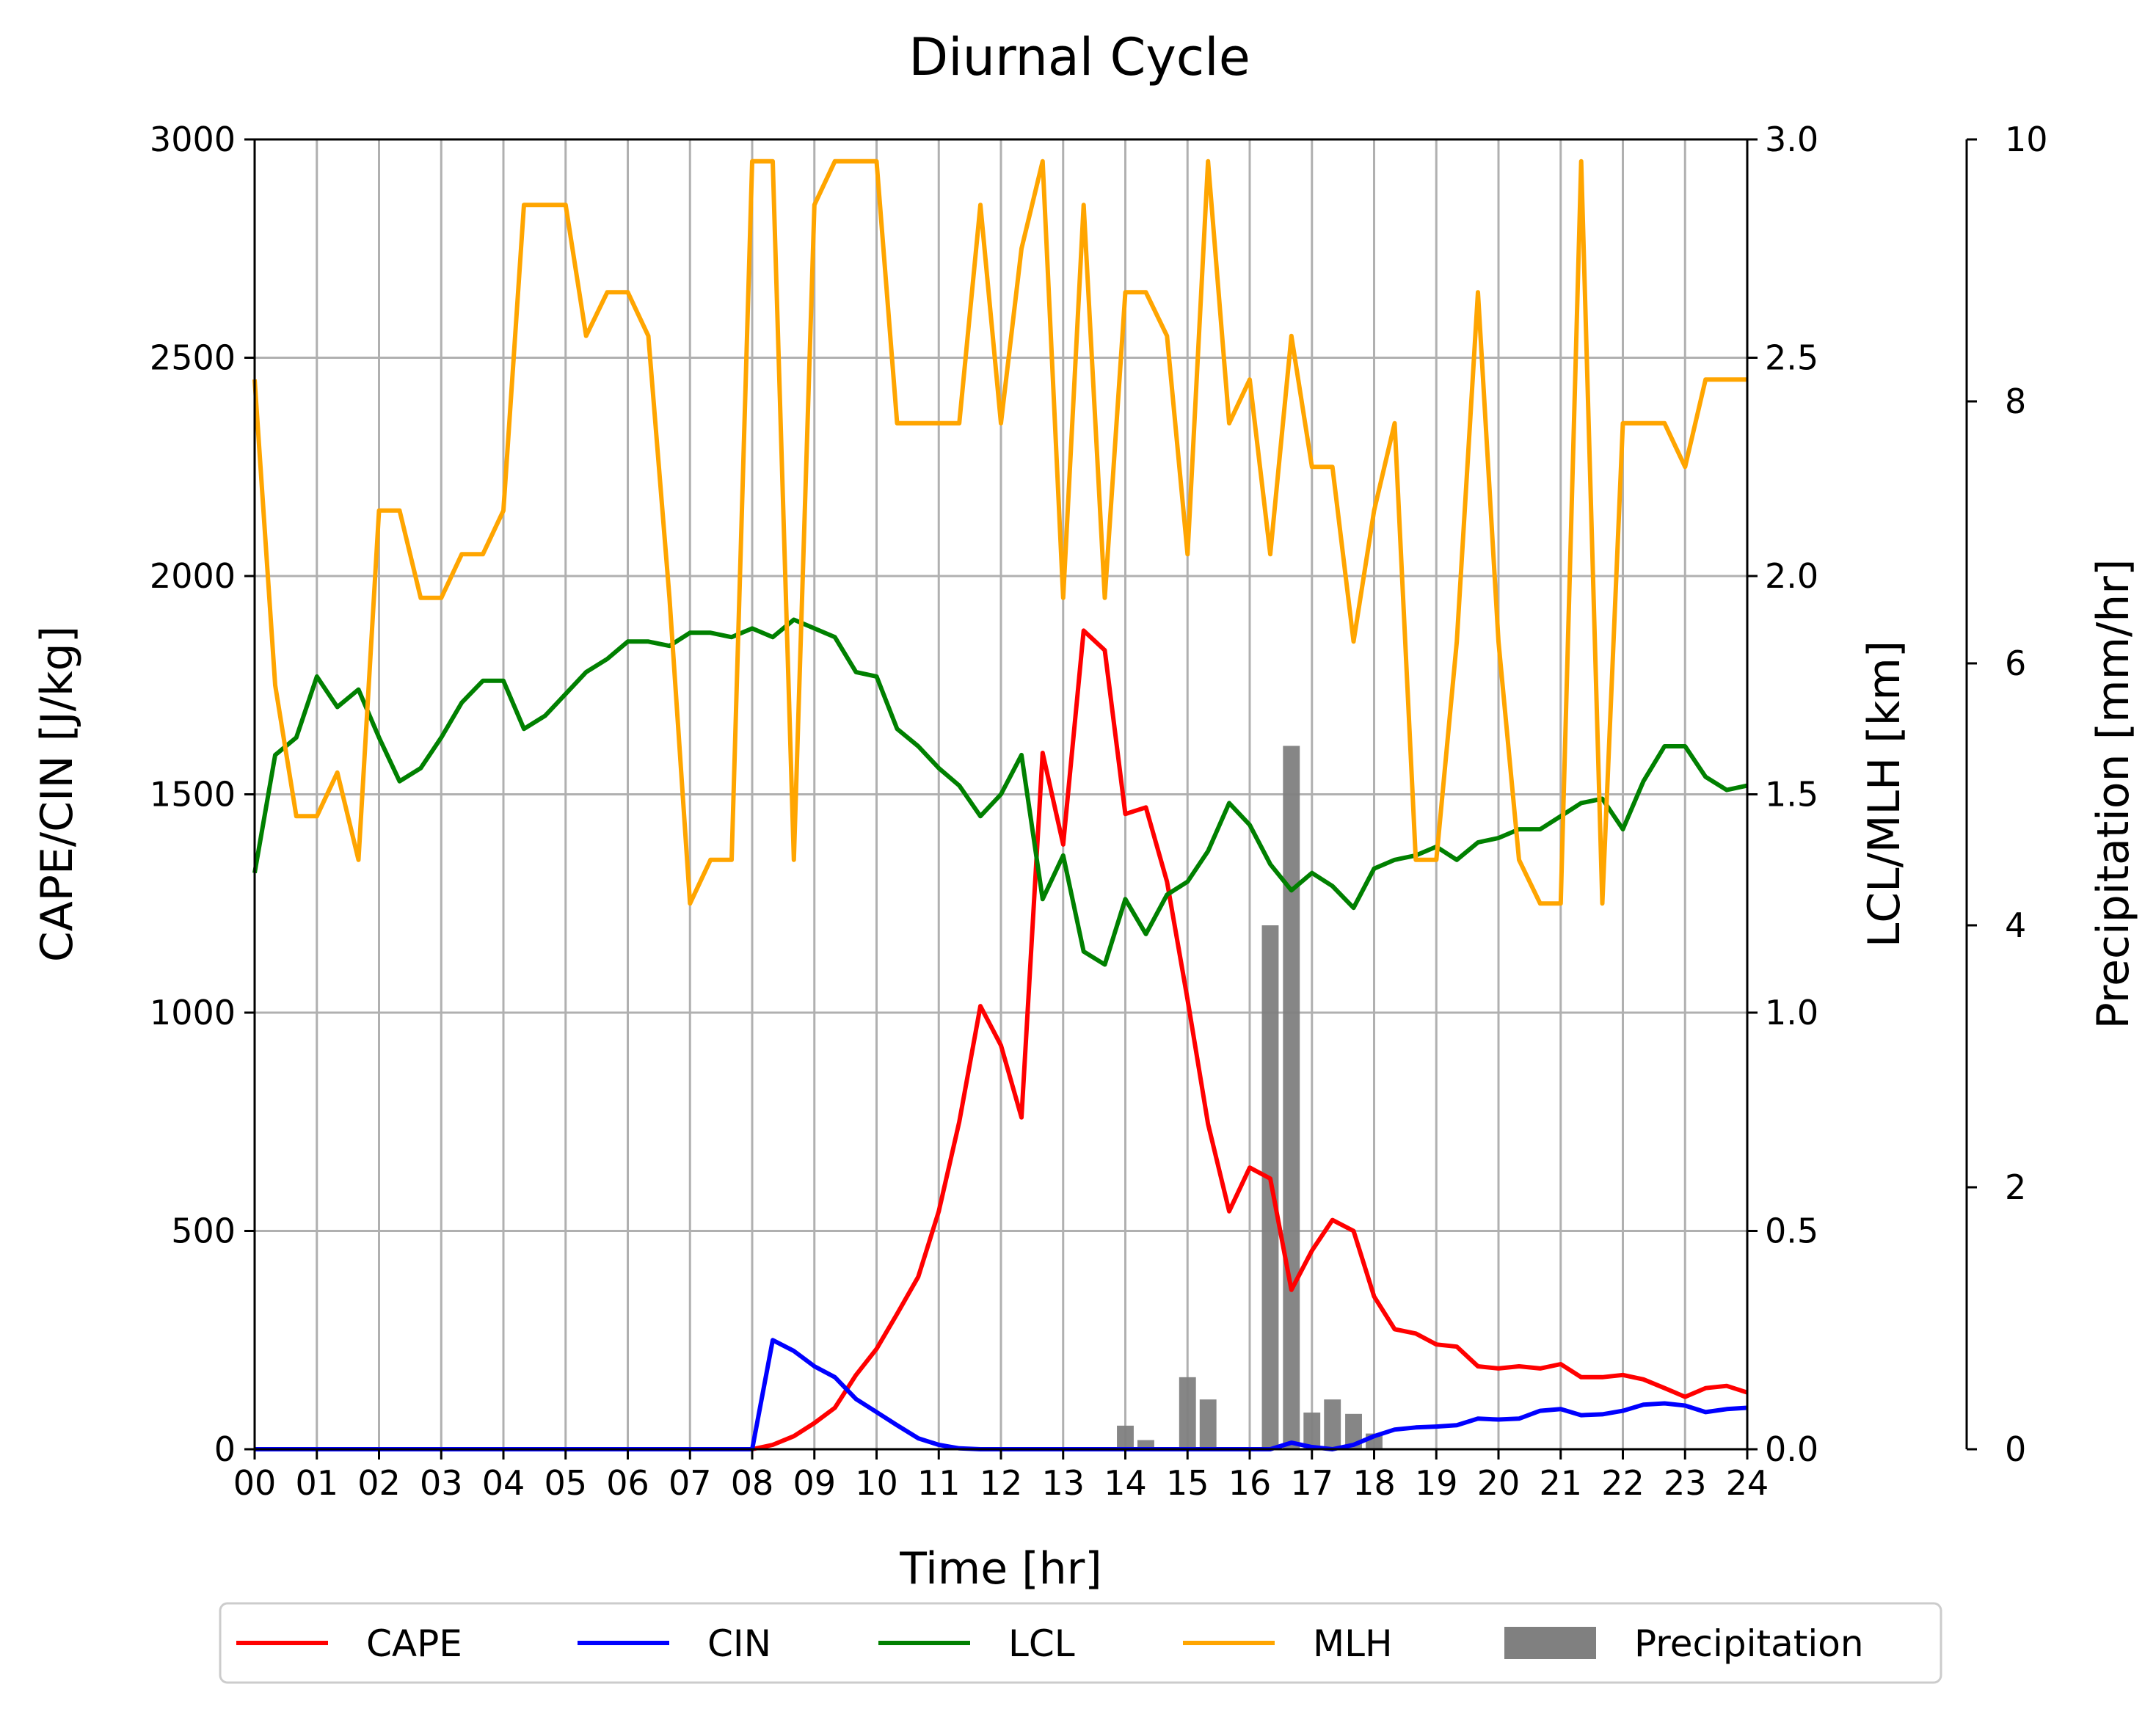  Describe the element at coordinates (414, 1643) in the screenshot. I see `legend-label-cape: CAPE` at that location.